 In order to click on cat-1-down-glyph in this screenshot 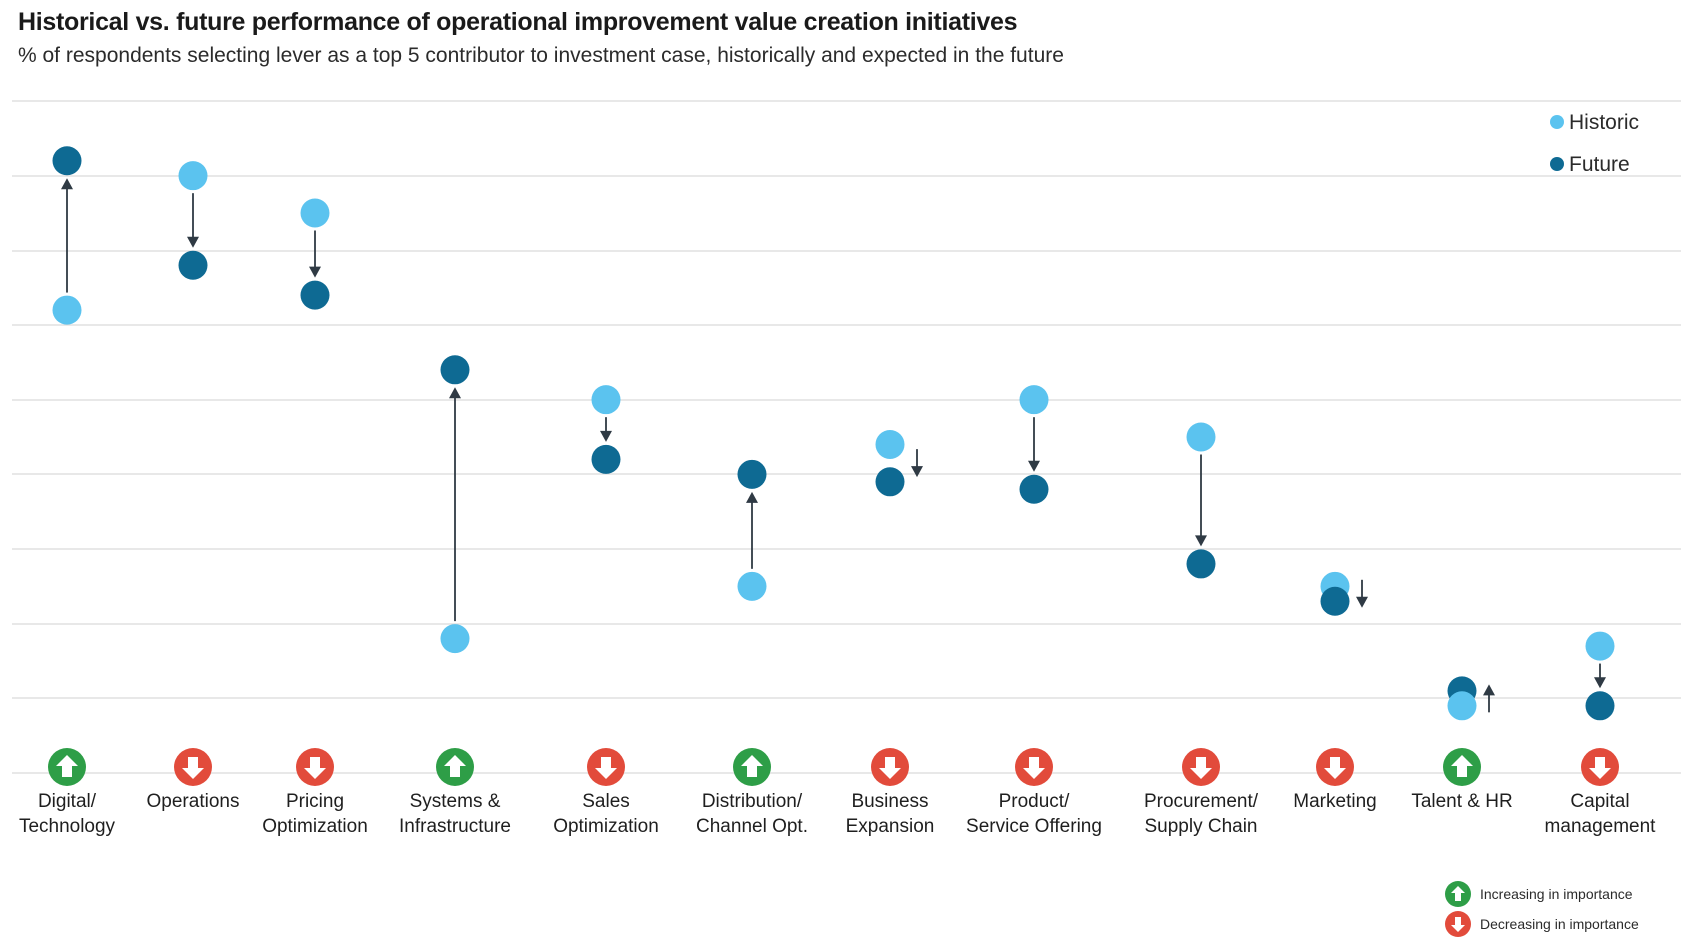, I will do `click(193, 768)`.